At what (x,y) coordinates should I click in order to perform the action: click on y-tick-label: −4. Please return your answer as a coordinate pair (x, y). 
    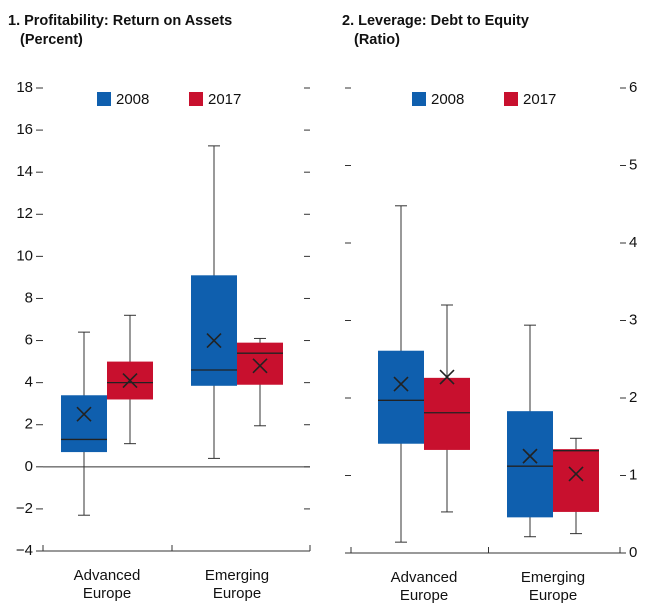
    Looking at the image, I should click on (24, 550).